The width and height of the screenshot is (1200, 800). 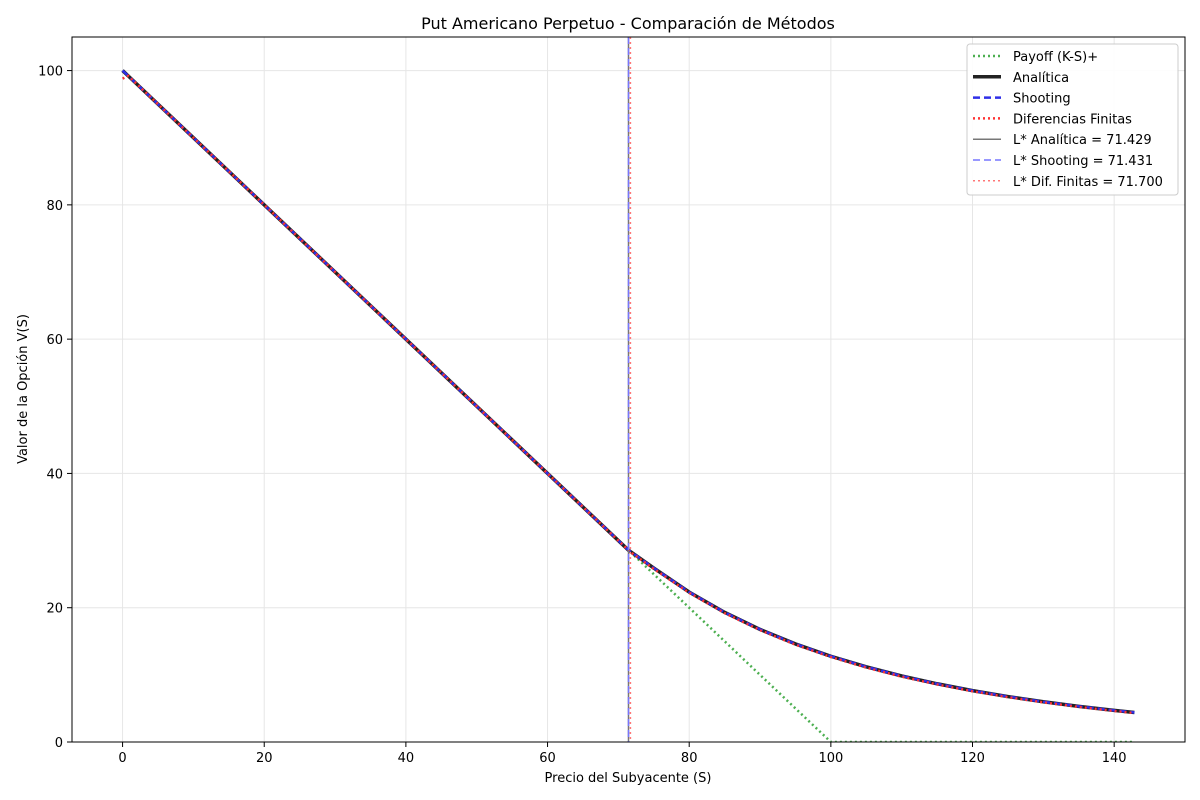 What do you see at coordinates (54, 609) in the screenshot?
I see `y-tick-label: 20` at bounding box center [54, 609].